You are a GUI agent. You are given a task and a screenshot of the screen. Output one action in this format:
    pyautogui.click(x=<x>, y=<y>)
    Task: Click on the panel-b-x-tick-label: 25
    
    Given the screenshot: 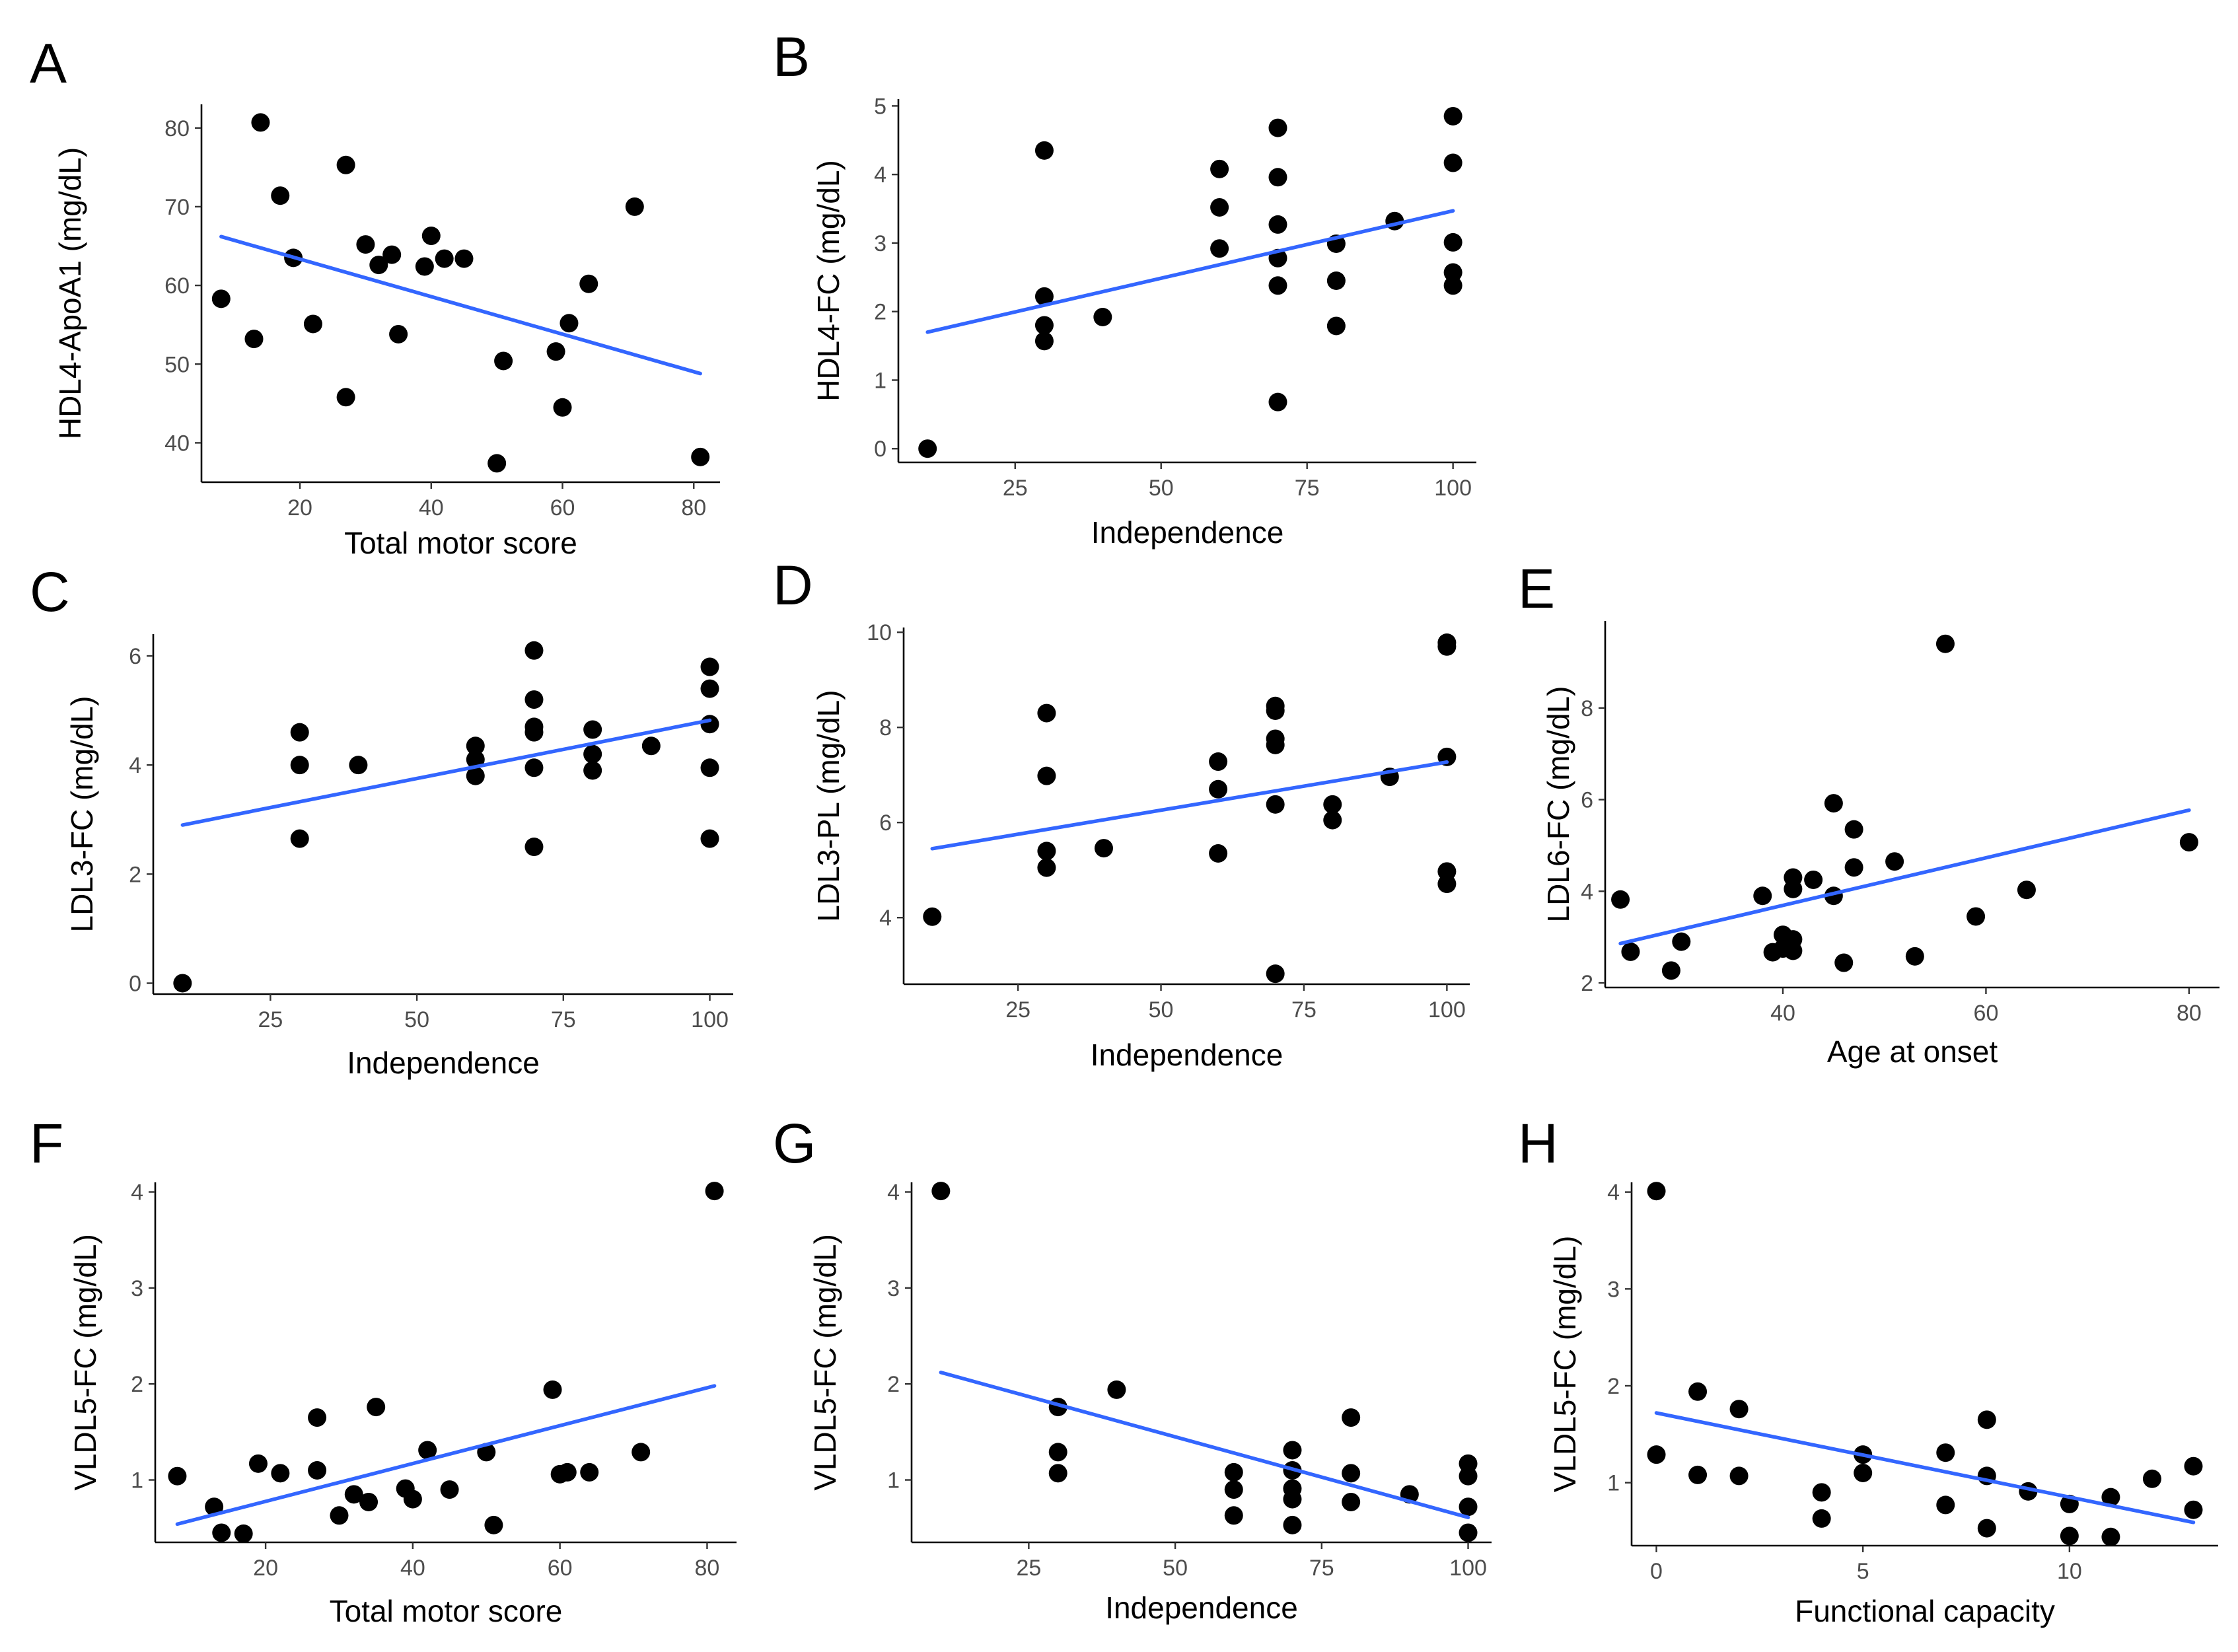 What is the action you would take?
    pyautogui.click(x=1015, y=489)
    